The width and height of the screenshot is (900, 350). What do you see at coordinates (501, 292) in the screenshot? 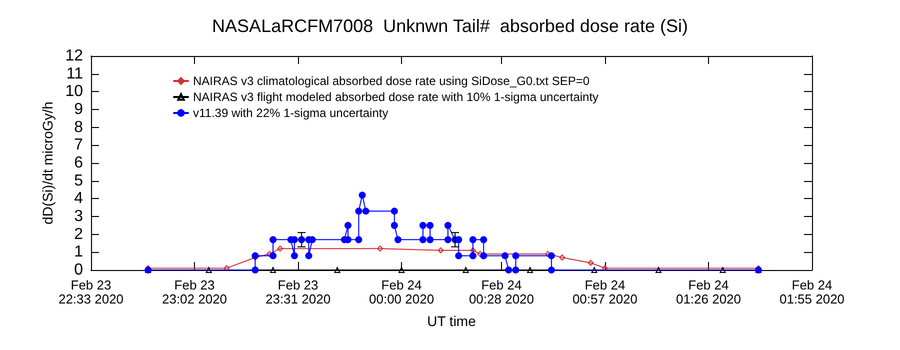
I see `x-tick-label: Feb 24 00:28 2020` at bounding box center [501, 292].